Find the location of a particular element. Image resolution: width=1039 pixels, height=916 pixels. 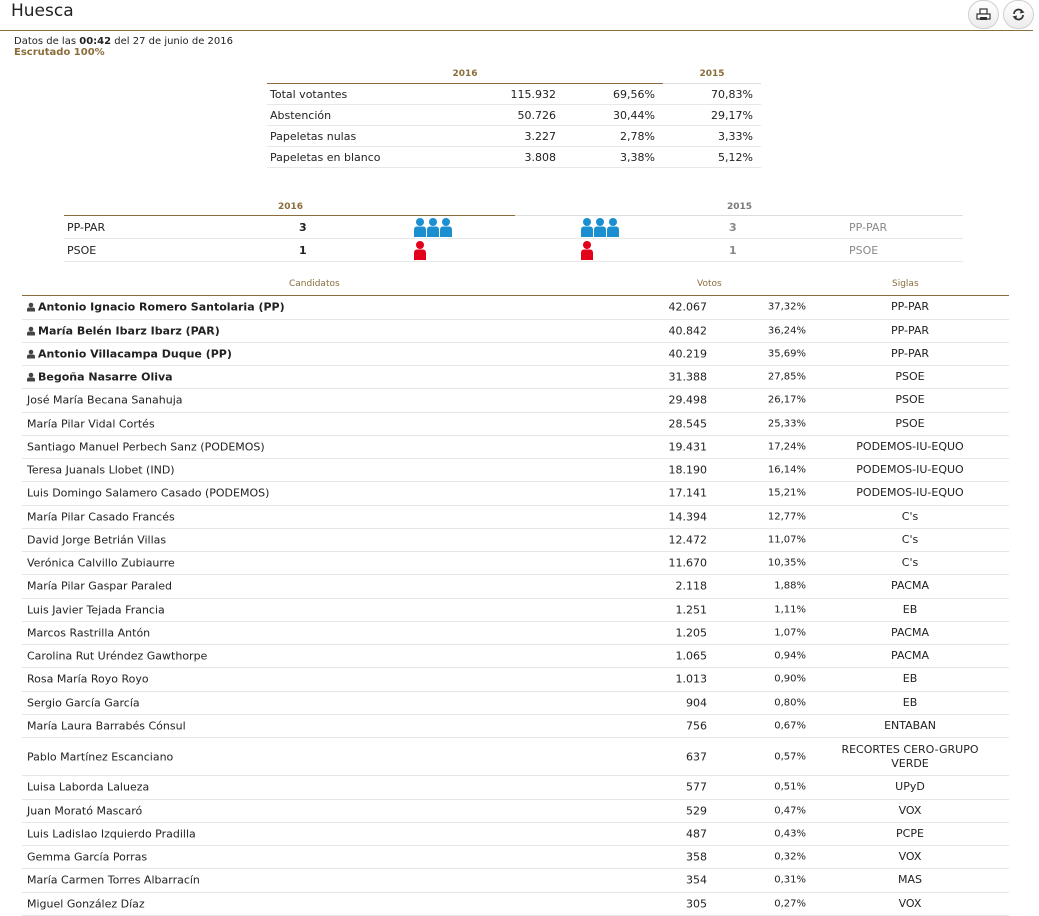

candidate-votes: 904 is located at coordinates (696, 702).